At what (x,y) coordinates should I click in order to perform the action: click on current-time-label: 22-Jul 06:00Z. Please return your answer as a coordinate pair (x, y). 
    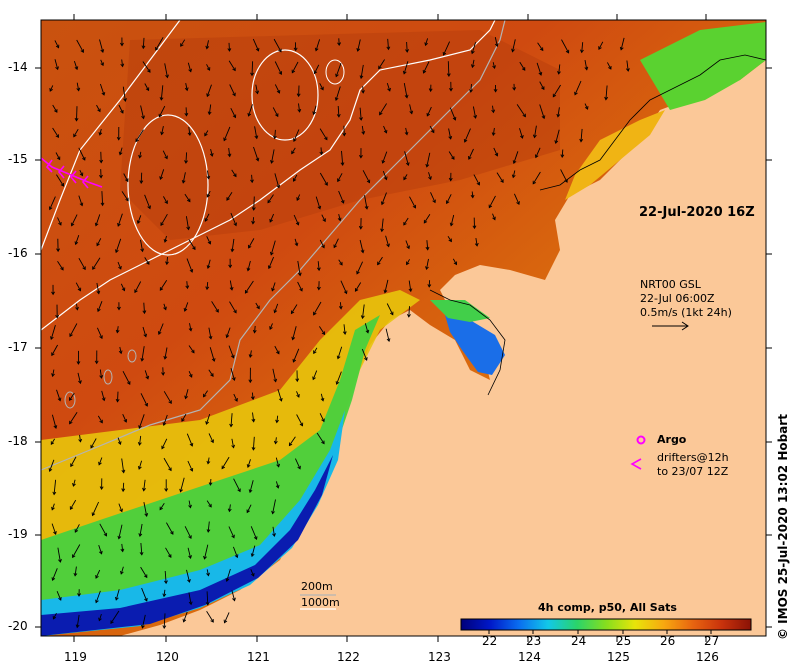
    Looking at the image, I should click on (677, 298).